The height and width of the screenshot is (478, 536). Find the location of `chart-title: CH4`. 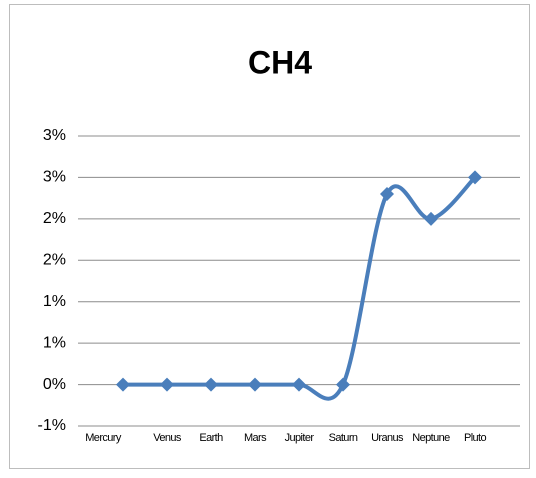

chart-title: CH4 is located at coordinates (280, 62).